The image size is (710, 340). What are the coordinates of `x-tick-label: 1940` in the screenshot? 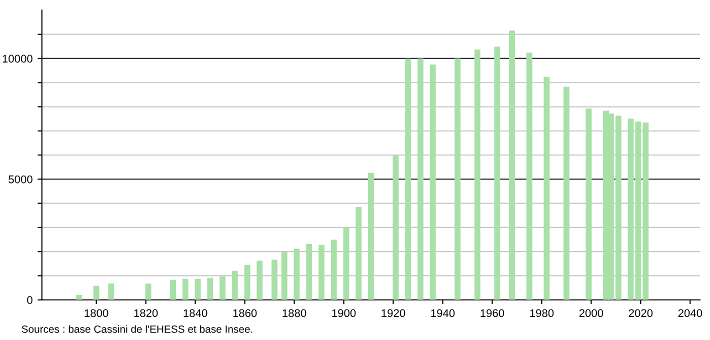 It's located at (443, 313).